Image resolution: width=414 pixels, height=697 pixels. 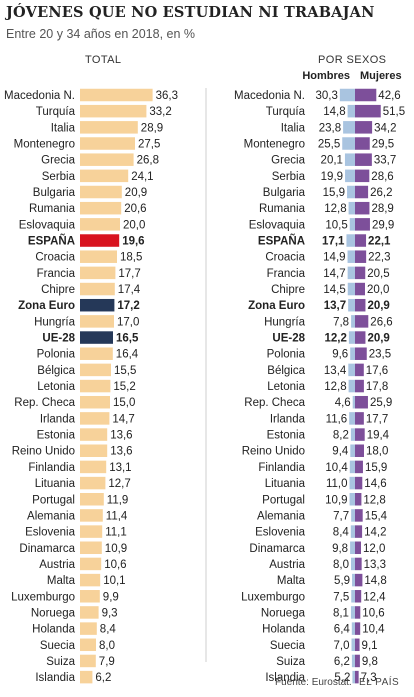 I want to click on total-category-label: Croacia, so click(x=55, y=258).